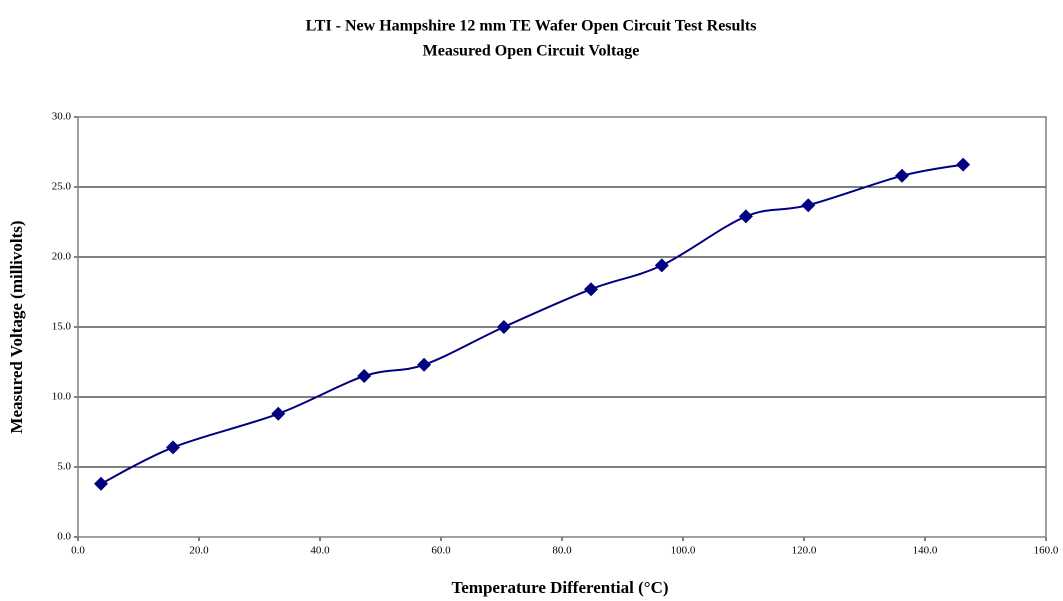 Image resolution: width=1063 pixels, height=601 pixels. I want to click on chart-subtitle: Measured Open Circuit Voltage, so click(531, 51).